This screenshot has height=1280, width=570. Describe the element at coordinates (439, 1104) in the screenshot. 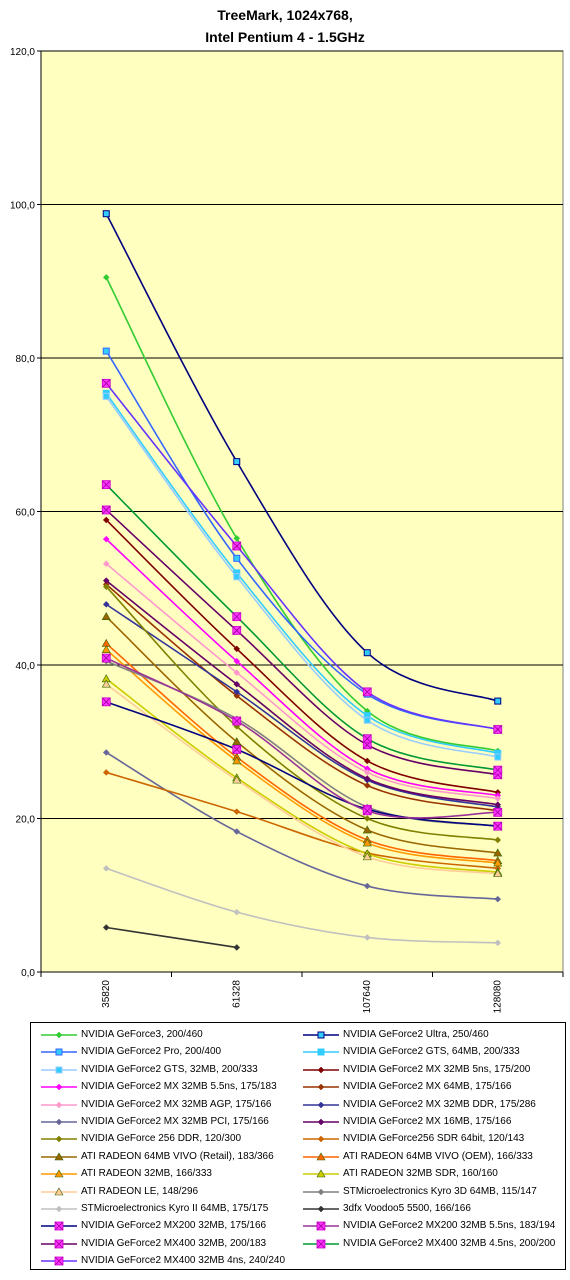

I see `legend-label: NVIDIA GeForce2 MX 32MB DDR, 175/286` at that location.